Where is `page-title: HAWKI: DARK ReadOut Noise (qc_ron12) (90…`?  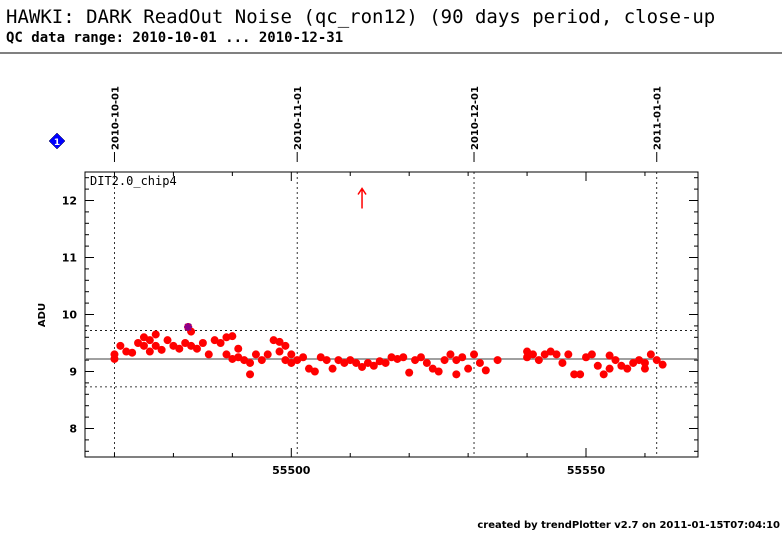
page-title: HAWKI: DARK ReadOut Noise (qc_ron12) (90… is located at coordinates (361, 17).